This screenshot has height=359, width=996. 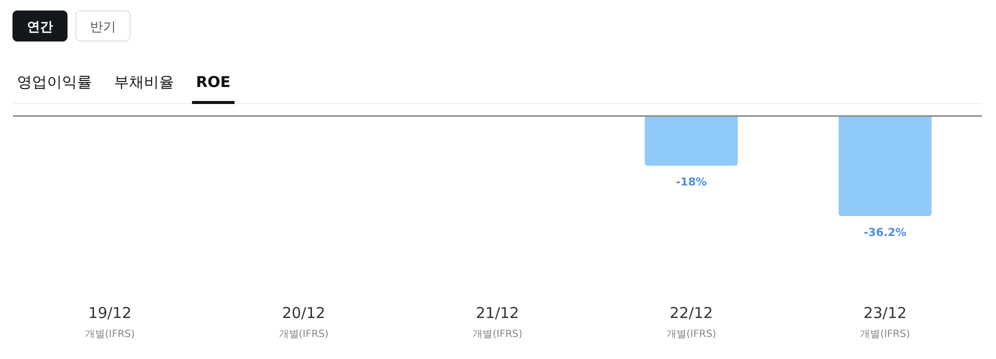 I want to click on text: 부채비율, so click(x=144, y=82).